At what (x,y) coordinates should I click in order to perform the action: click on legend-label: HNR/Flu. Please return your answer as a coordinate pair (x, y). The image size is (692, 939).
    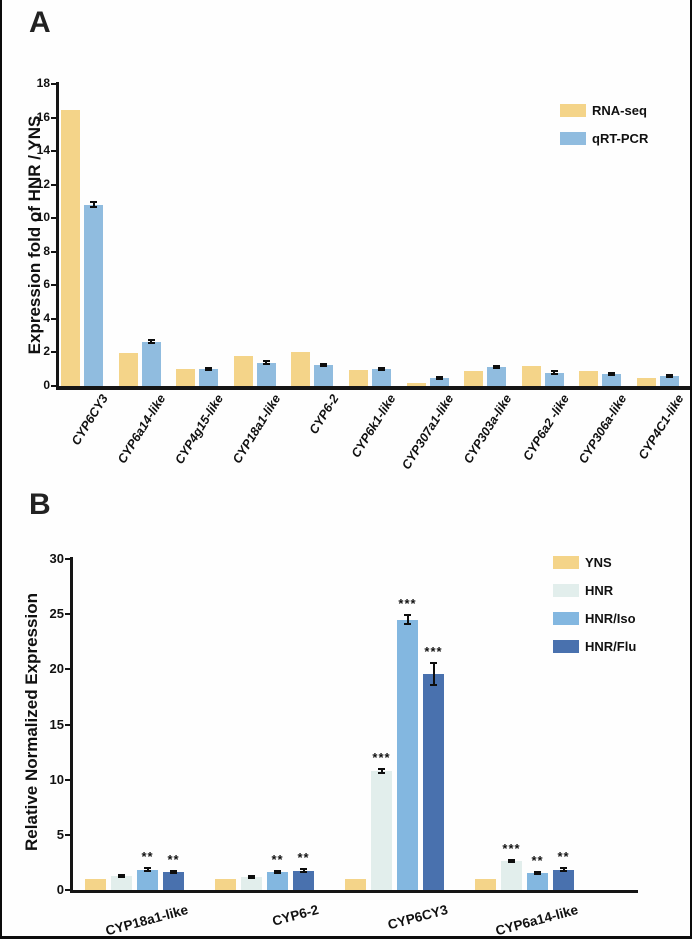
    Looking at the image, I should click on (611, 646).